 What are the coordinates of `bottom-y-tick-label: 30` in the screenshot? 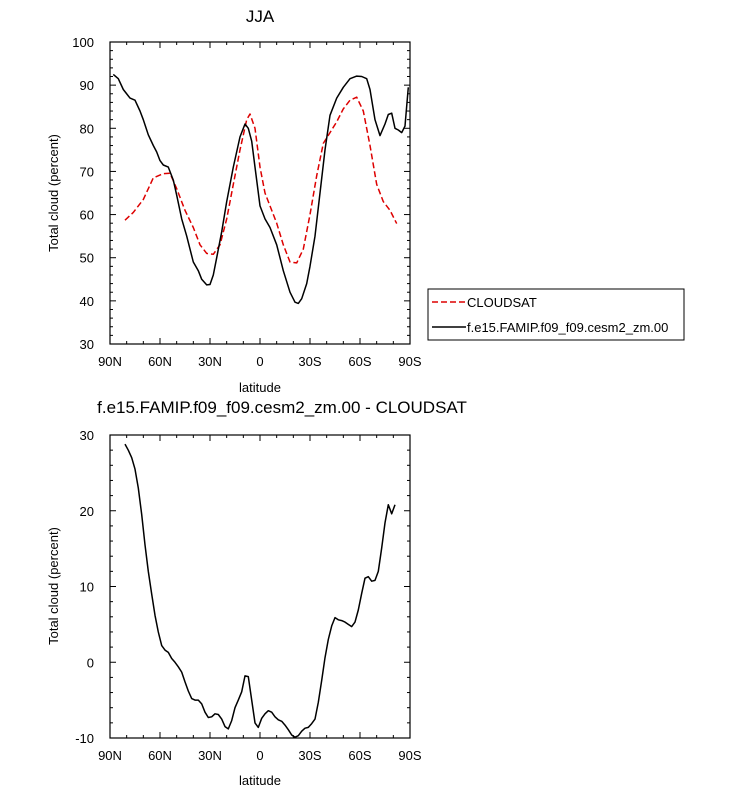 It's located at (87, 435).